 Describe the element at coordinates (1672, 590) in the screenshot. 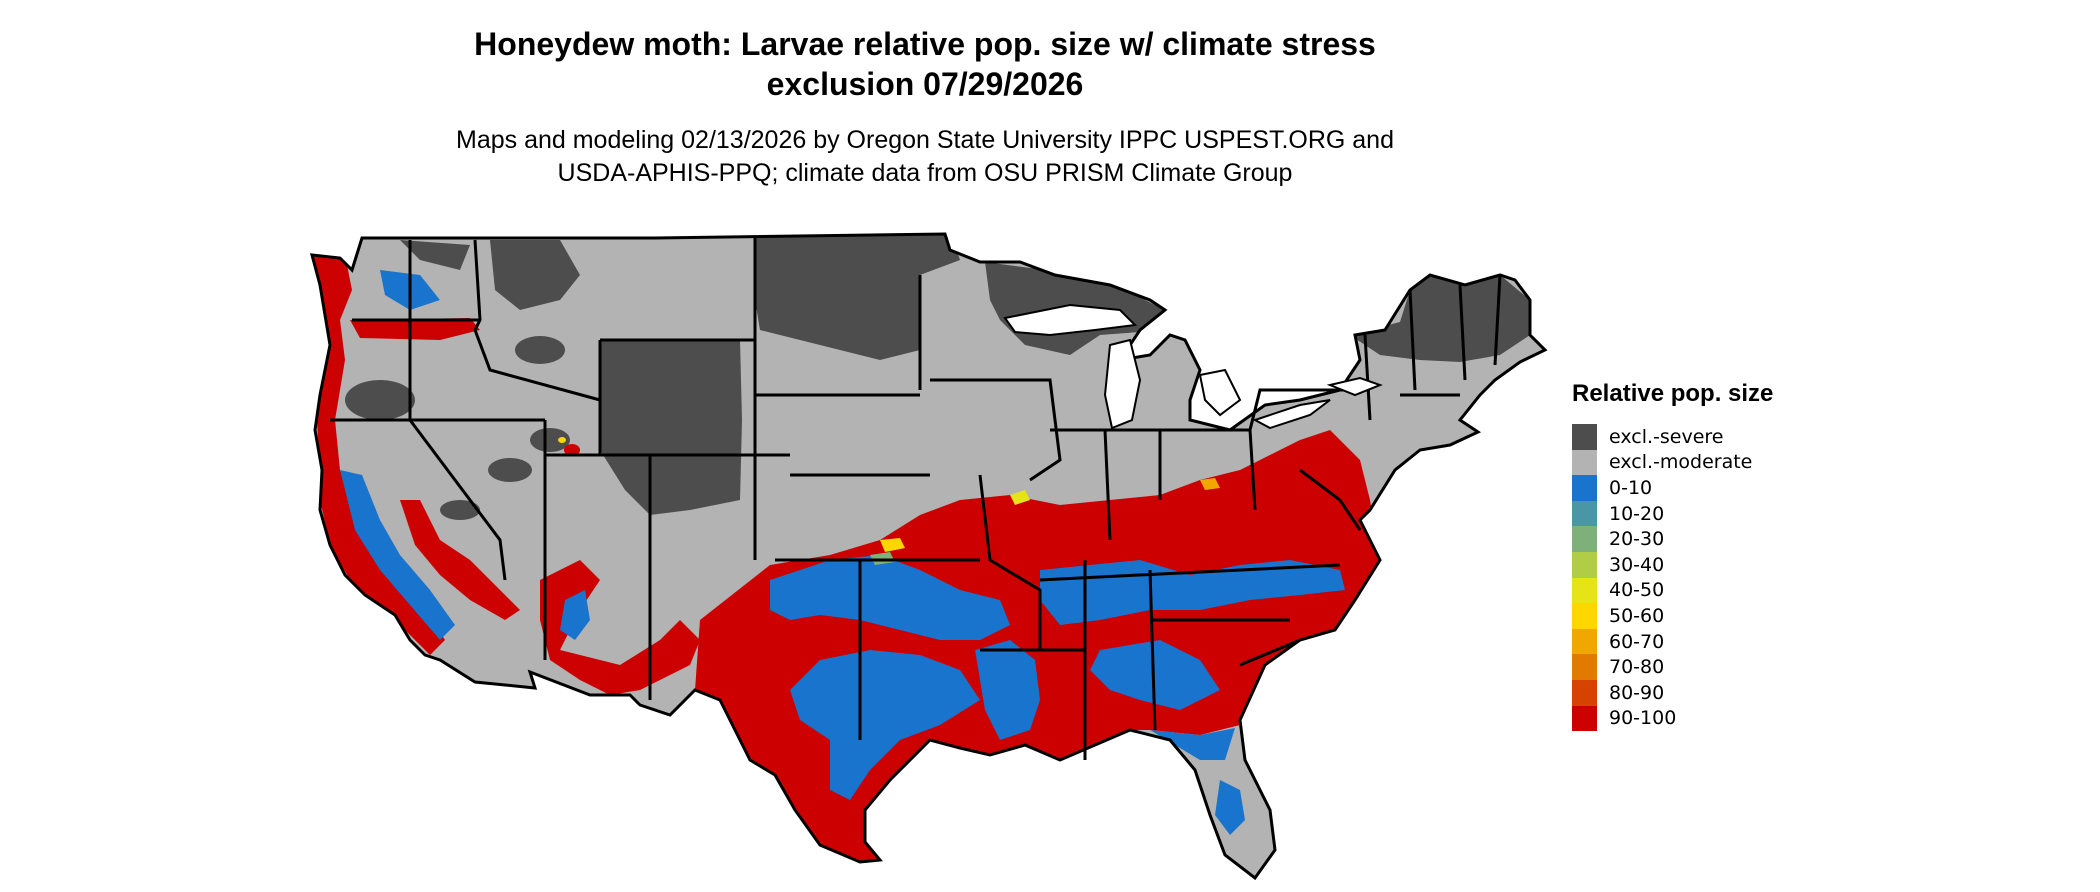

I see `legend-item: 40-50` at that location.